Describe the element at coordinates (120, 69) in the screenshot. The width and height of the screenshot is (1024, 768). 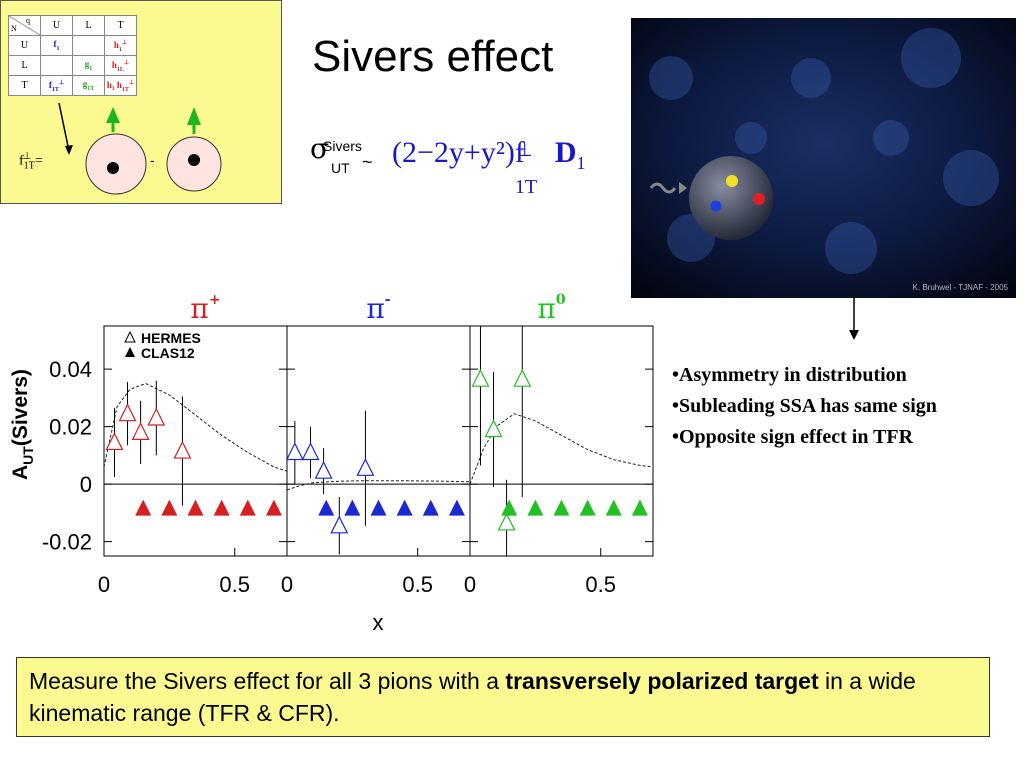
I see `cell-sub: 1L` at that location.